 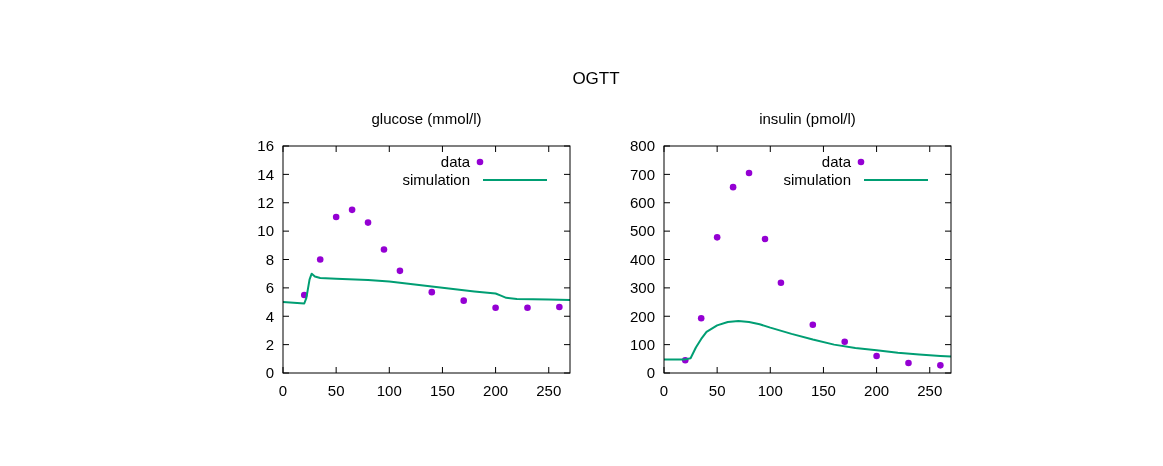 What do you see at coordinates (269, 316) in the screenshot?
I see `y-tick-label: 4` at bounding box center [269, 316].